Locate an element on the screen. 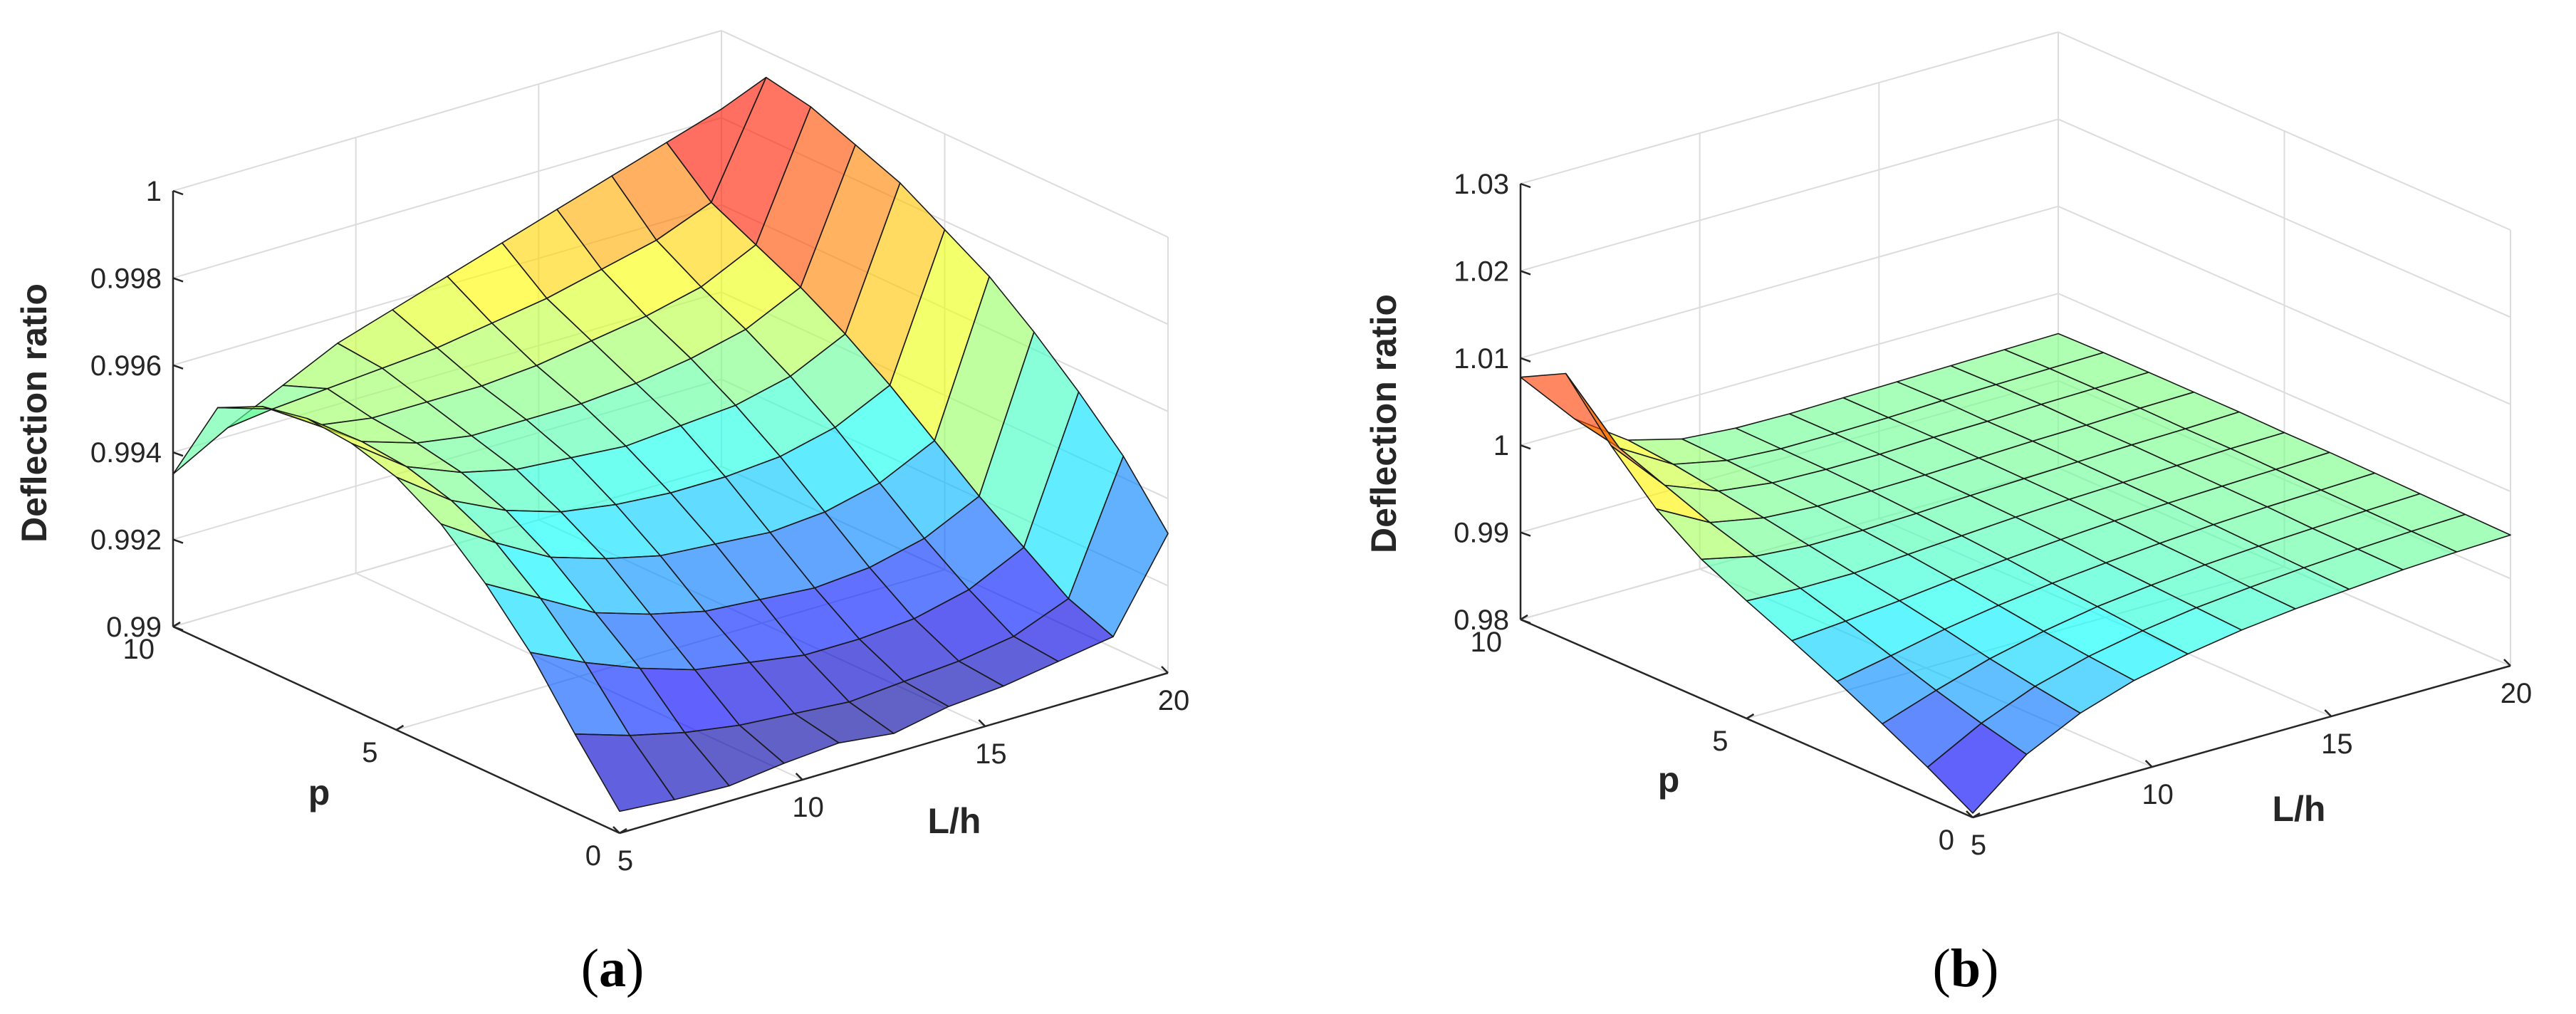 The image size is (2576, 1014). z-tick-label: 1.03 is located at coordinates (1482, 185).